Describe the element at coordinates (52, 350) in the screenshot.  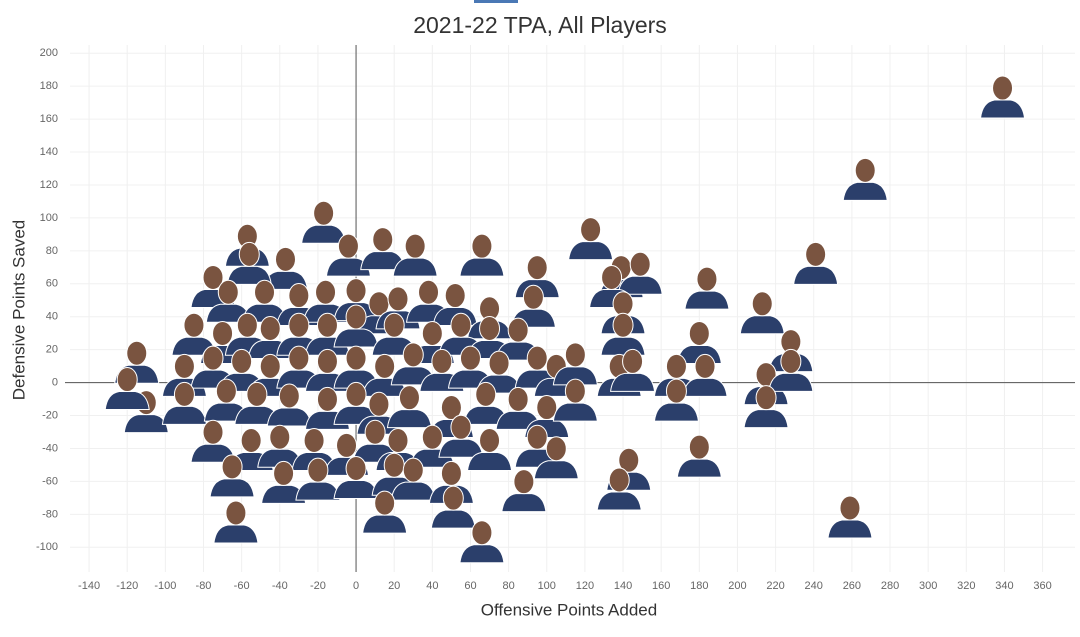
I see `y-tick-label: 20` at that location.